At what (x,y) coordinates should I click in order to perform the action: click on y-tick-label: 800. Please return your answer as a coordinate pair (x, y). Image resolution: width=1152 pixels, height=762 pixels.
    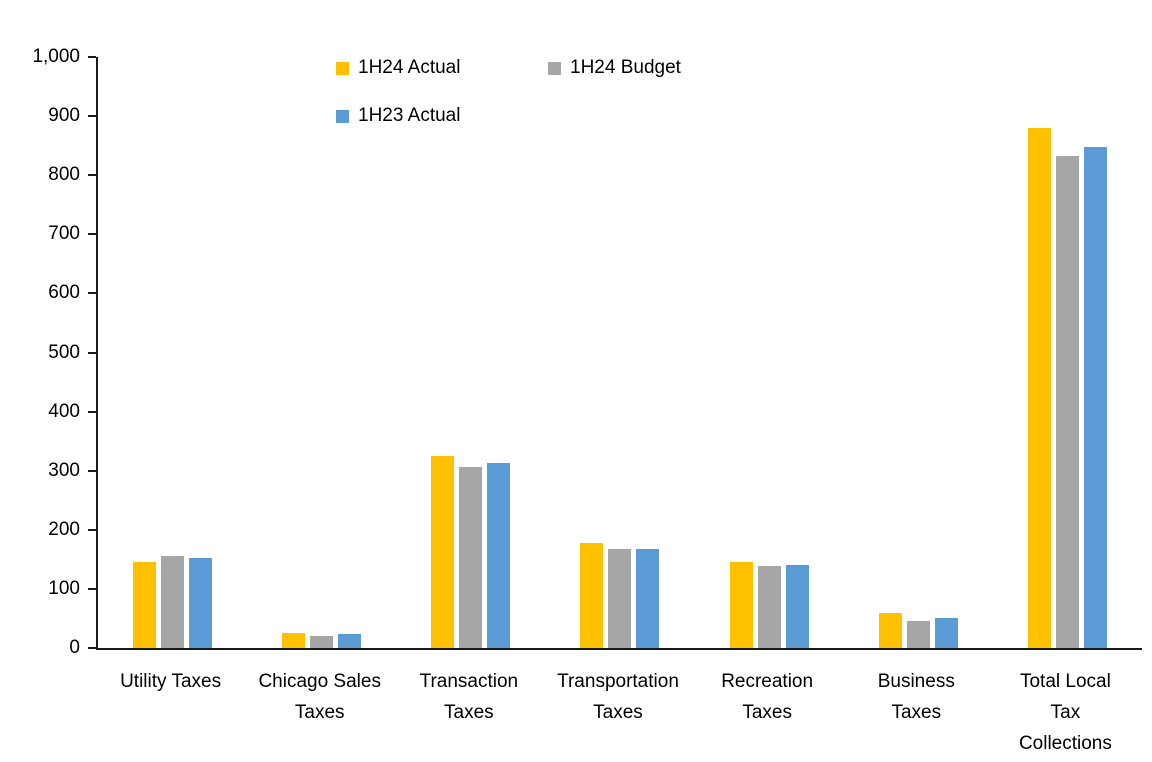
    Looking at the image, I should click on (64, 175).